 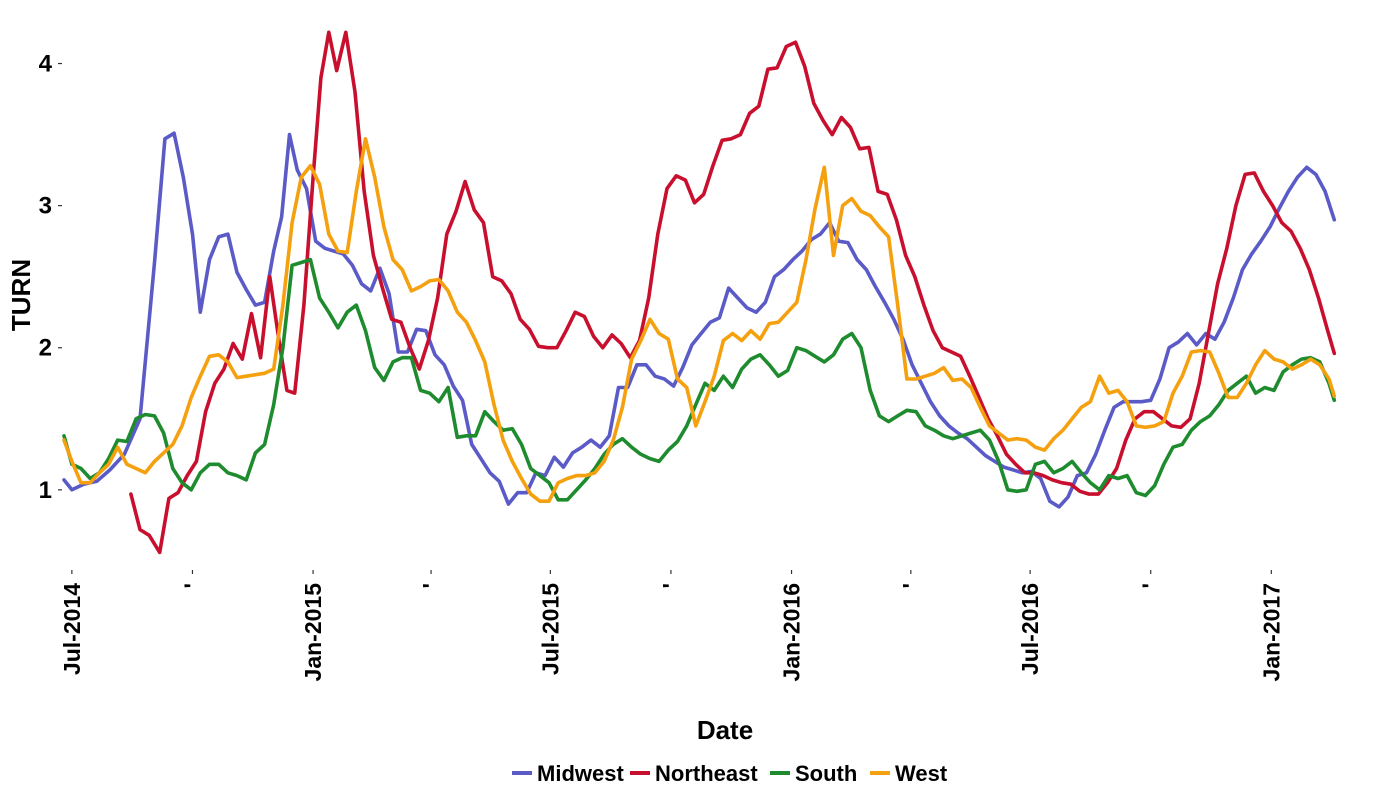 What do you see at coordinates (46, 64) in the screenshot?
I see `y-tick-label: 4` at bounding box center [46, 64].